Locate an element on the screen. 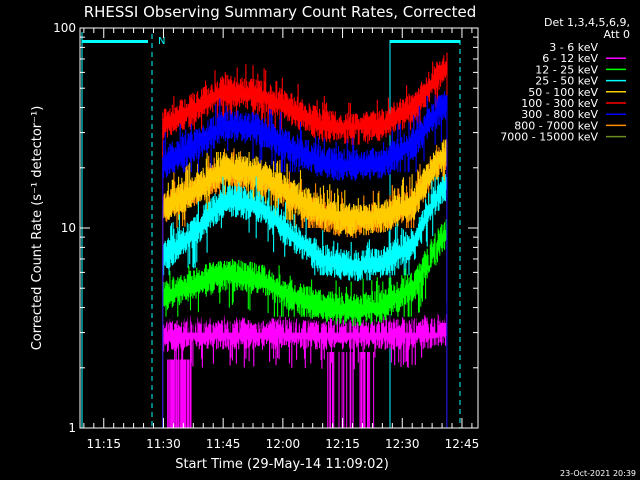  y-tick-label: 1 is located at coordinates (72, 428).